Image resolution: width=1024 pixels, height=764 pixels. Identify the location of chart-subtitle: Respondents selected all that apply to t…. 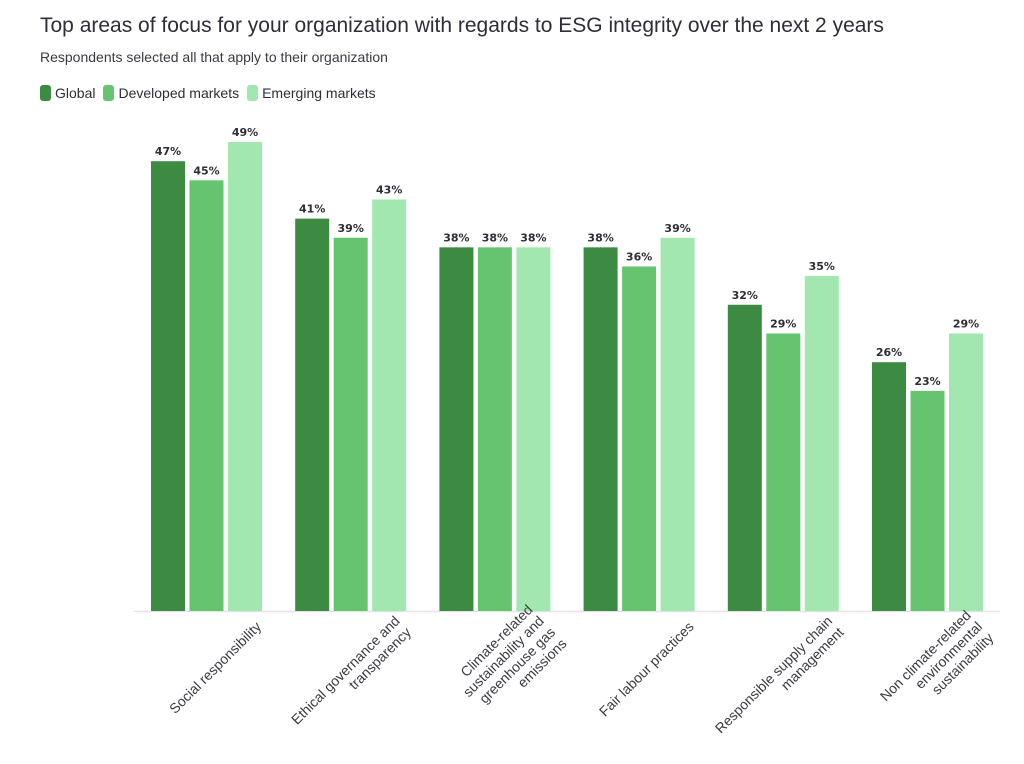
(214, 57).